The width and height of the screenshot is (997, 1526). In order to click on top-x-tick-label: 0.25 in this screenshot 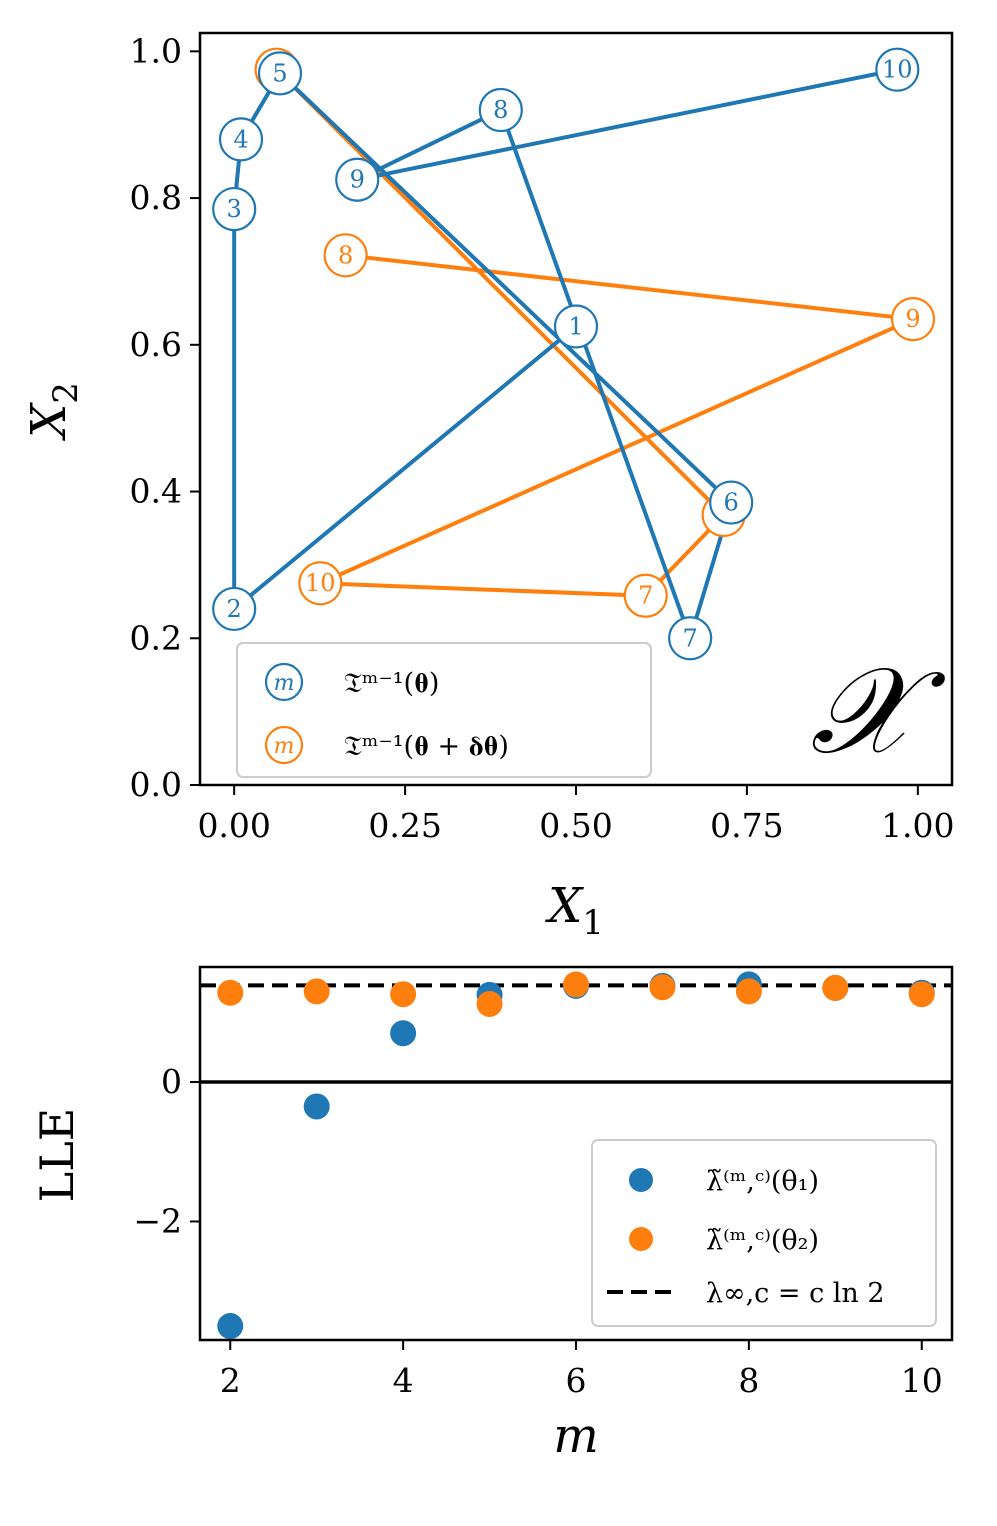, I will do `click(404, 825)`.